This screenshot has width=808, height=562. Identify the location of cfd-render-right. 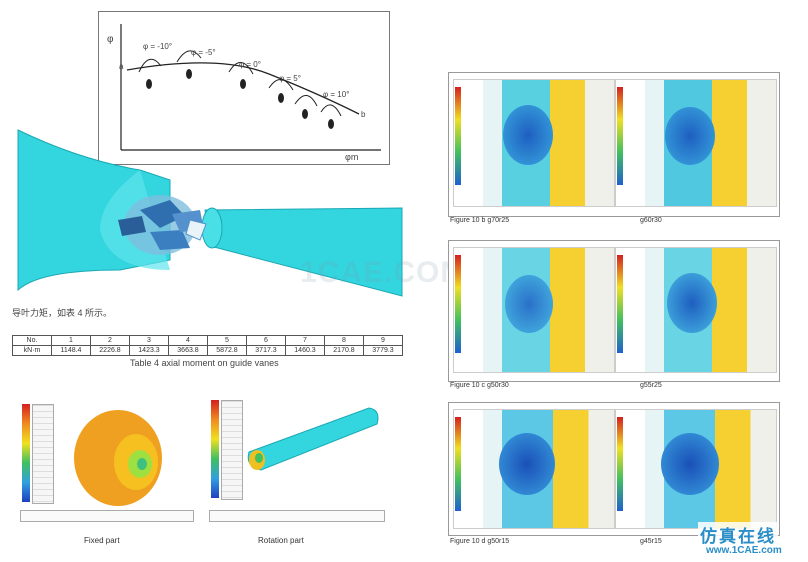
(696, 310).